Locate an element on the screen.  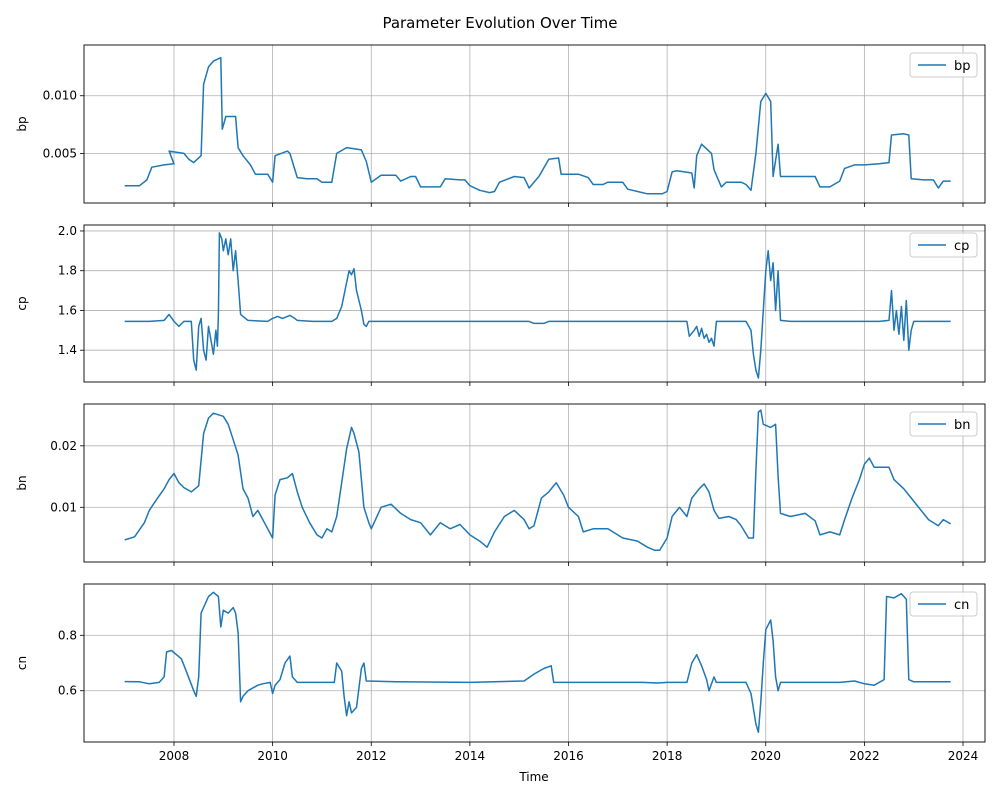
y-axis-label-bn: bn is located at coordinates (22, 482).